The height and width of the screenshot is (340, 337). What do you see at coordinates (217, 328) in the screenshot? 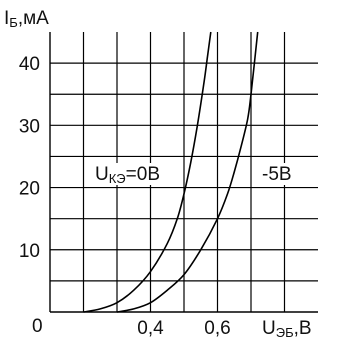
I see `x-tick-label-1: 0,6` at bounding box center [217, 328].